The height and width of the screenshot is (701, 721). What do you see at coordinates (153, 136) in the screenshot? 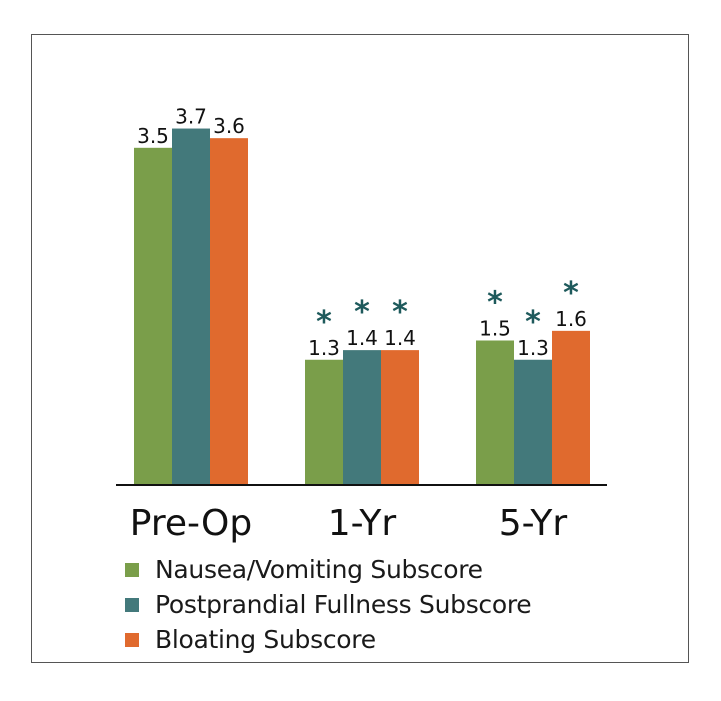
I see `data-label: 3.5` at bounding box center [153, 136].